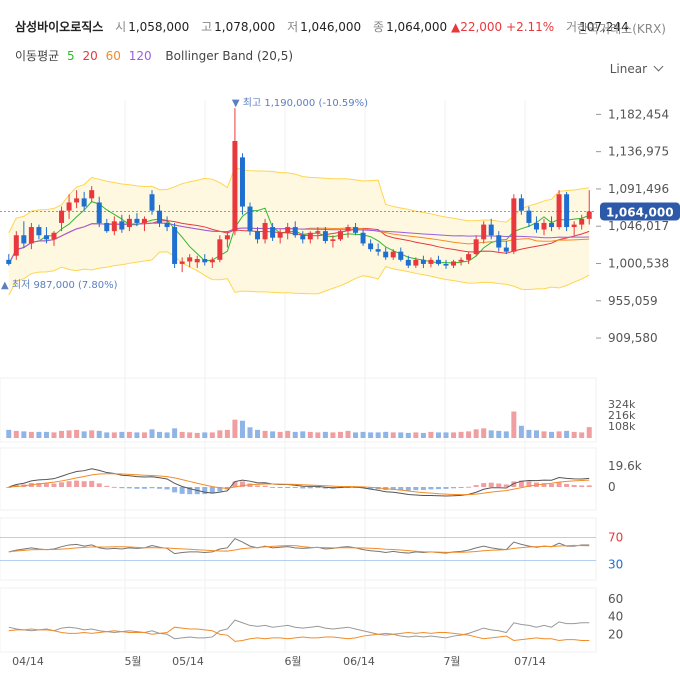  What do you see at coordinates (299, 243) in the screenshot?
I see `ma60-line` at bounding box center [299, 243].